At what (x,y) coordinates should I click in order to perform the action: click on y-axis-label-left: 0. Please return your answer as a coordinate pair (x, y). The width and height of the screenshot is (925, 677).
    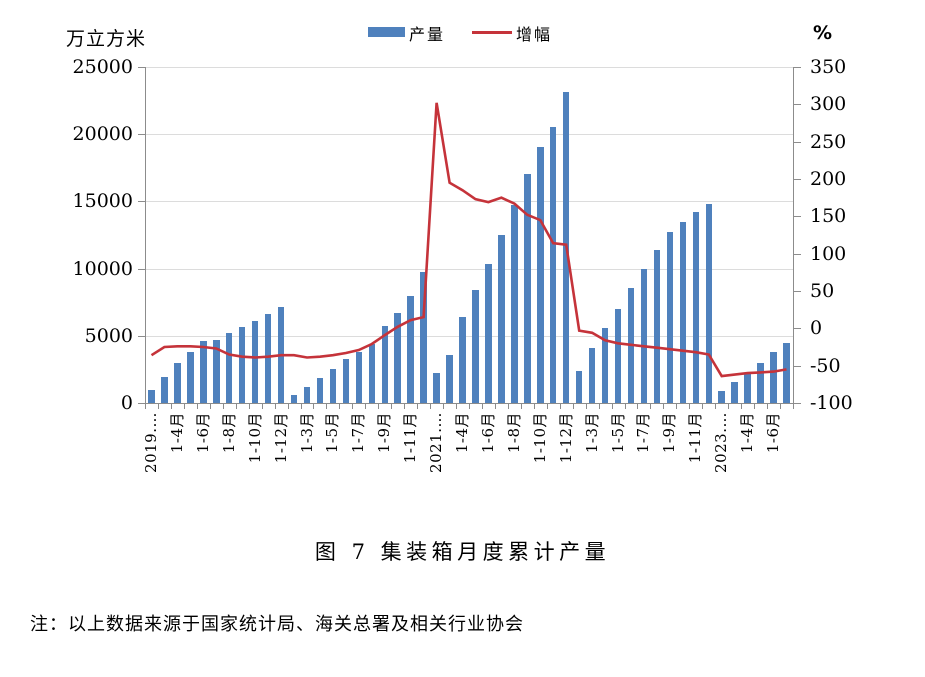
    Looking at the image, I should click on (126, 403).